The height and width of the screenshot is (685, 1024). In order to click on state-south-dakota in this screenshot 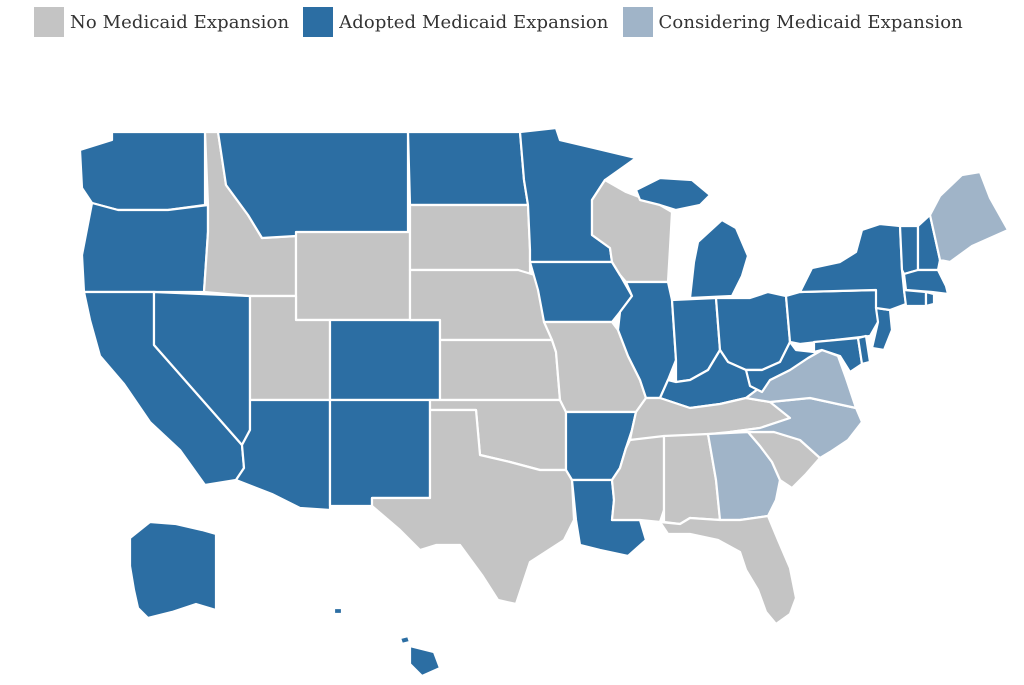, I will do `click(470, 240)`.